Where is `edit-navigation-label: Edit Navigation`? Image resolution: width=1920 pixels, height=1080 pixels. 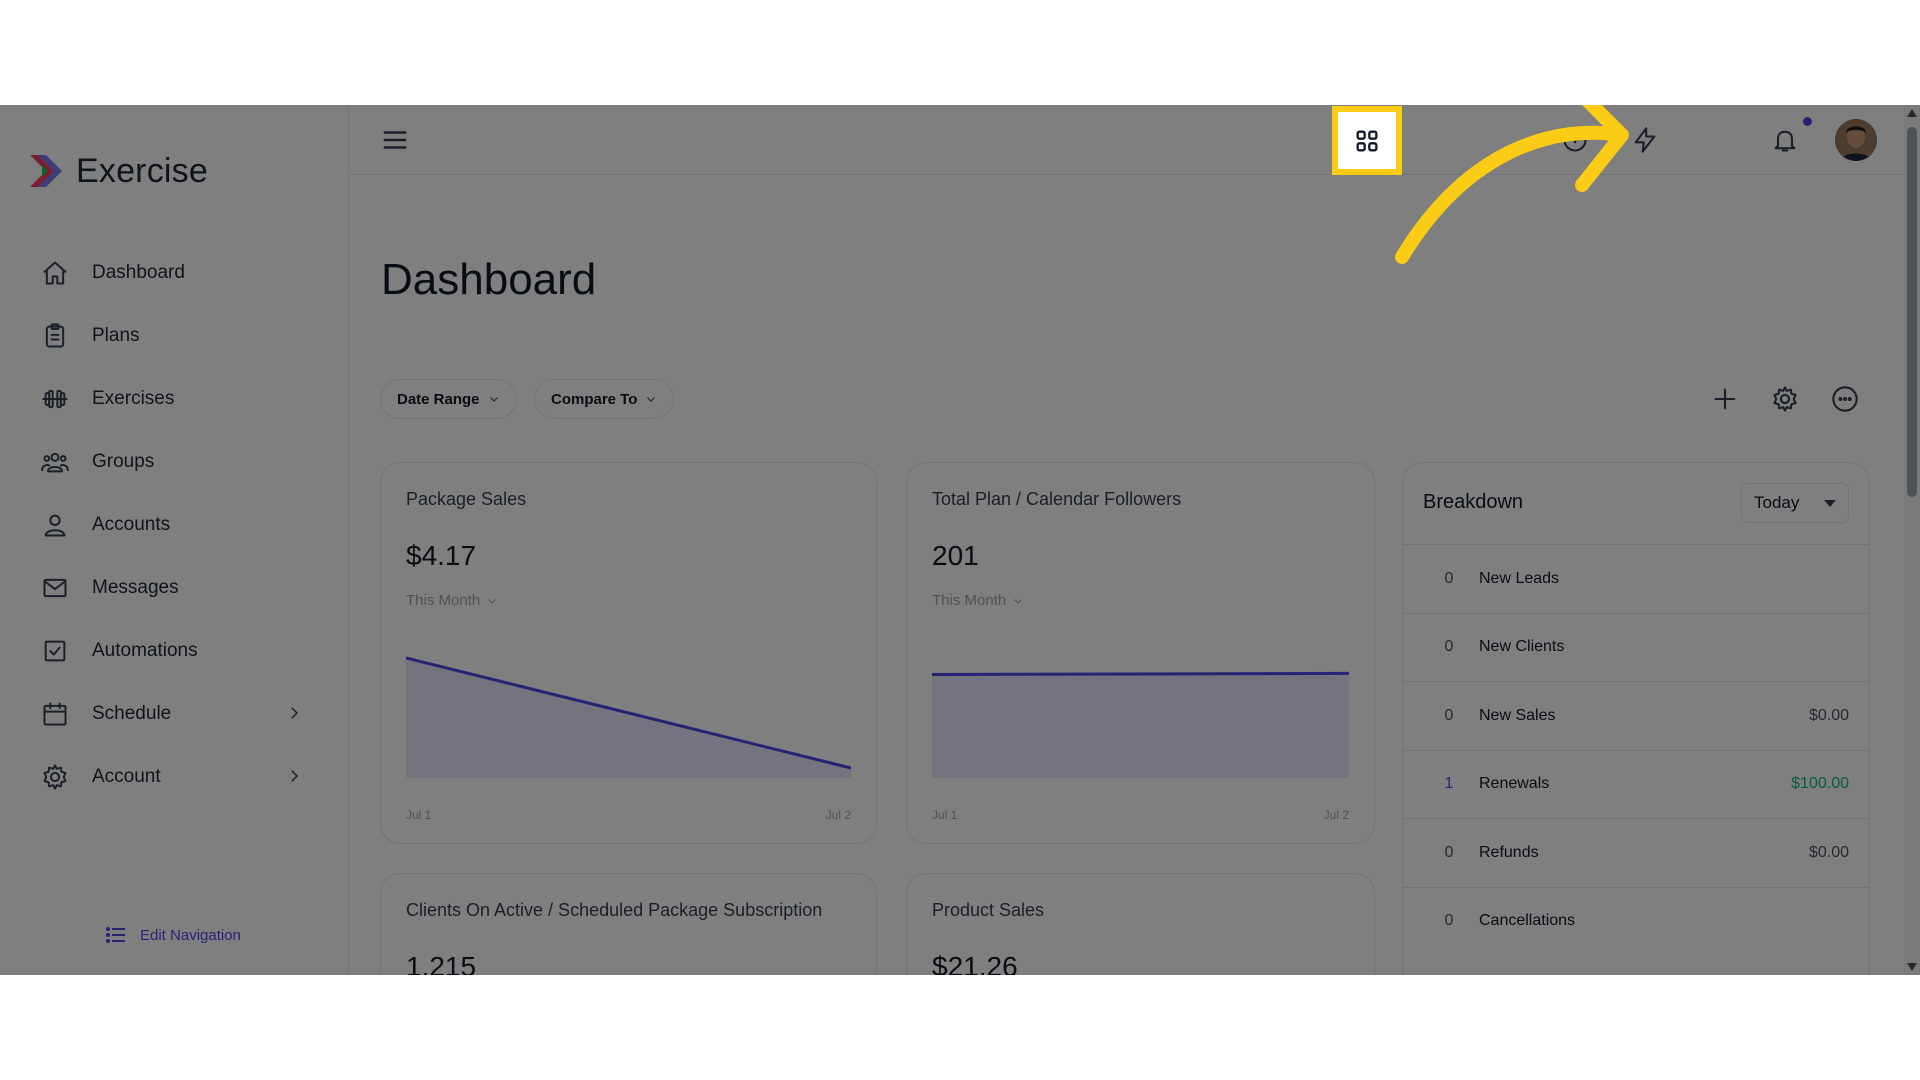
edit-navigation-label: Edit Navigation is located at coordinates (190, 935).